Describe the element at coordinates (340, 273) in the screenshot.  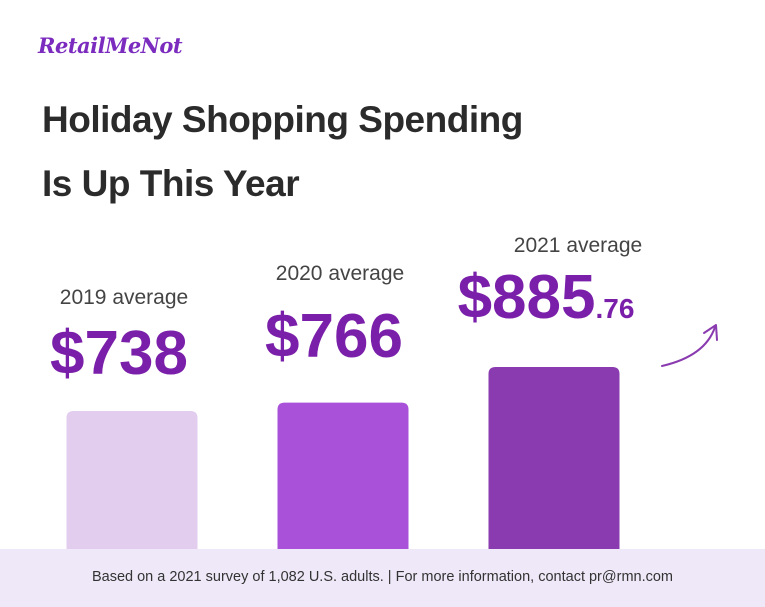
I see `category-label: 2020 average` at that location.